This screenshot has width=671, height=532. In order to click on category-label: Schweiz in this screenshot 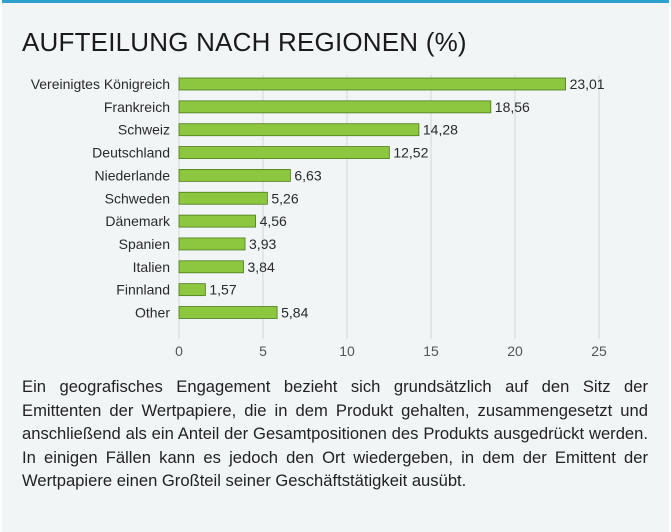, I will do `click(144, 130)`.